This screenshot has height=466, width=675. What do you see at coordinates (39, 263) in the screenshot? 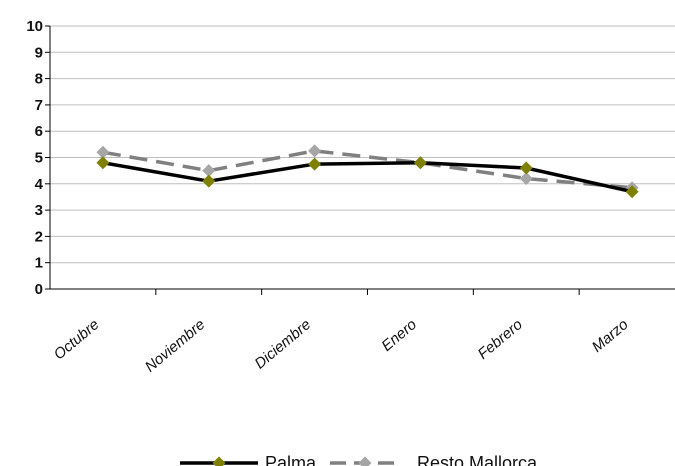
I see `y-tick-label: 1` at bounding box center [39, 263].